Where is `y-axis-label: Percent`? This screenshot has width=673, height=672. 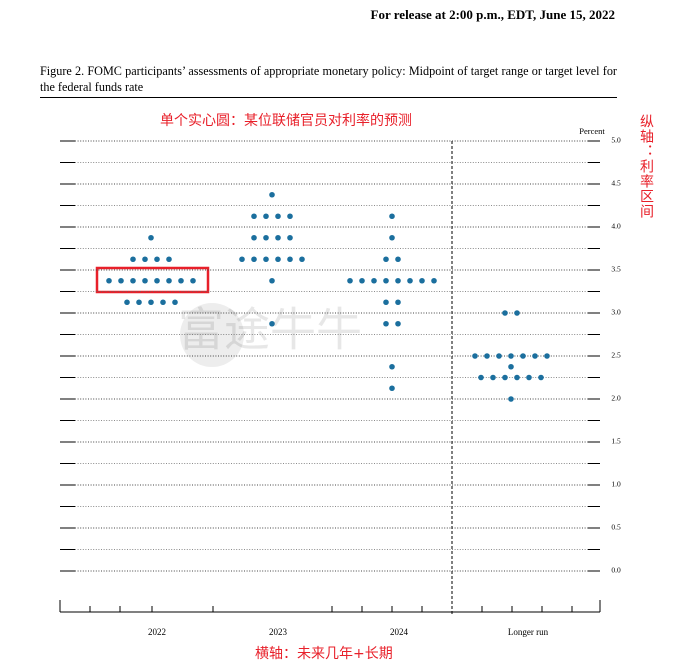 y-axis-label: Percent is located at coordinates (592, 131).